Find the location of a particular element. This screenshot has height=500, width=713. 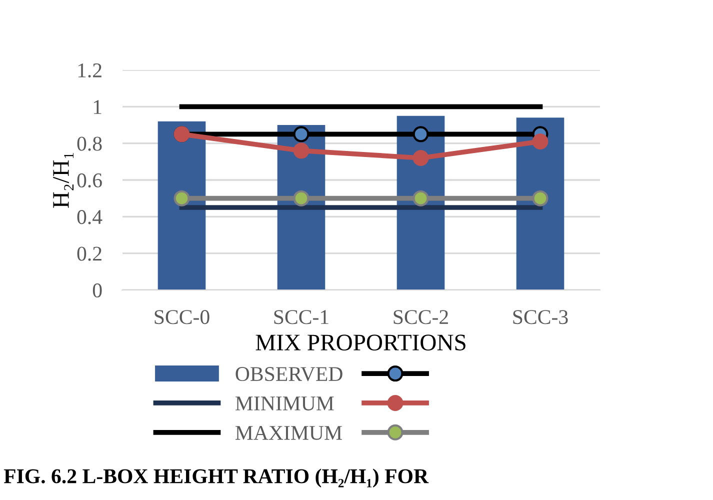

y-tick-label: 1 is located at coordinates (98, 107).